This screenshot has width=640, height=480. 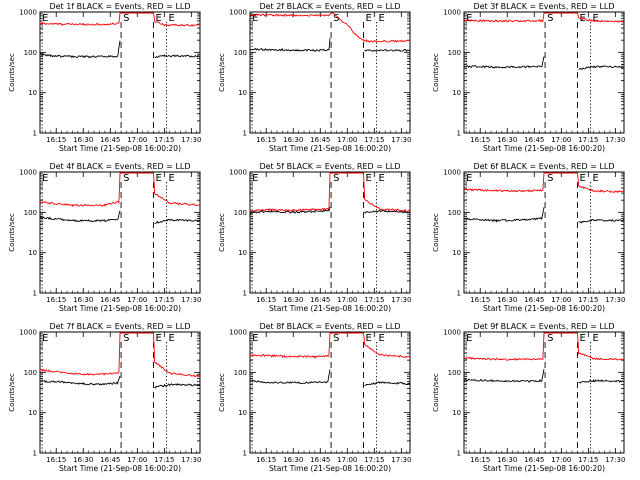 I want to click on panel-title: Det 4f BLACK = Events, RED = LLD, so click(x=119, y=166).